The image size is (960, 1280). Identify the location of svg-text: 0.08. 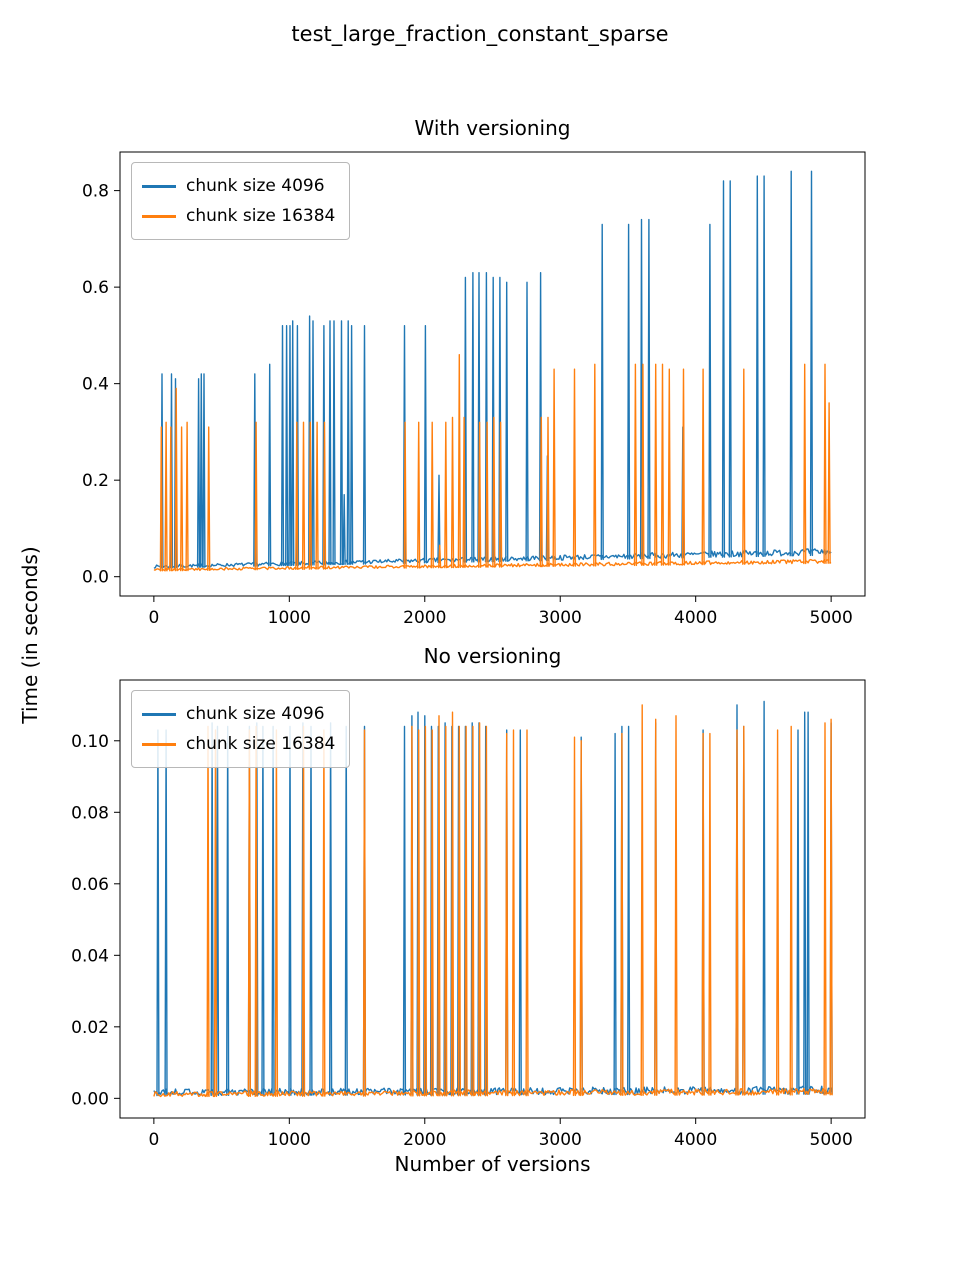
(90, 813).